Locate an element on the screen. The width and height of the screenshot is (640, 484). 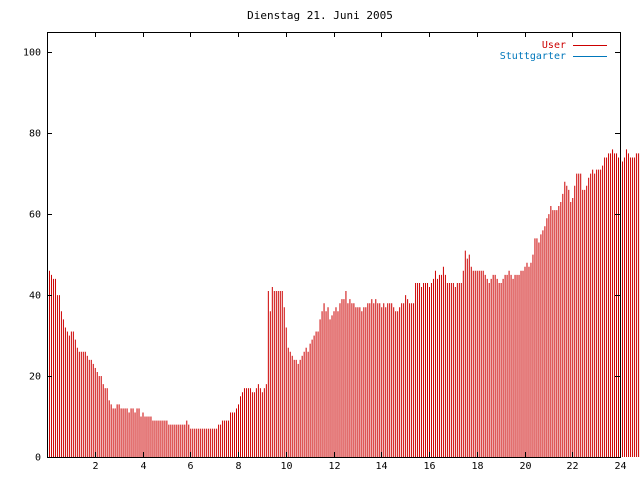
x-tick-label: 14 is located at coordinates (381, 466).